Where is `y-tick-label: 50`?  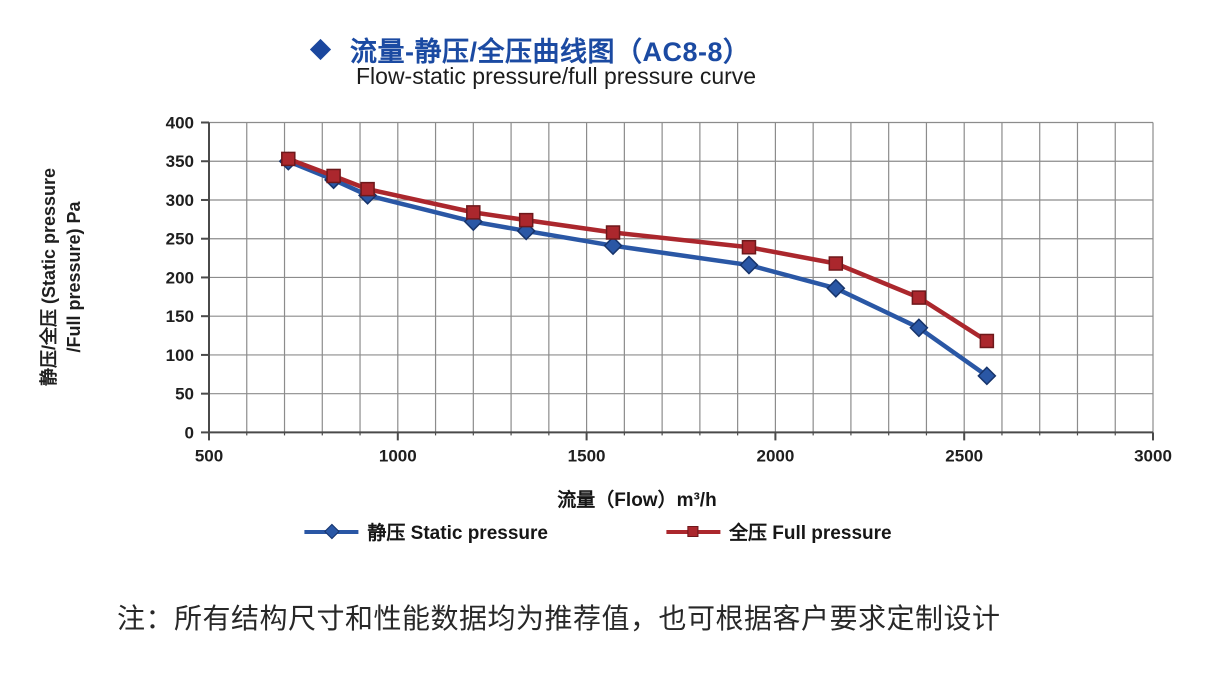 y-tick-label: 50 is located at coordinates (184, 394).